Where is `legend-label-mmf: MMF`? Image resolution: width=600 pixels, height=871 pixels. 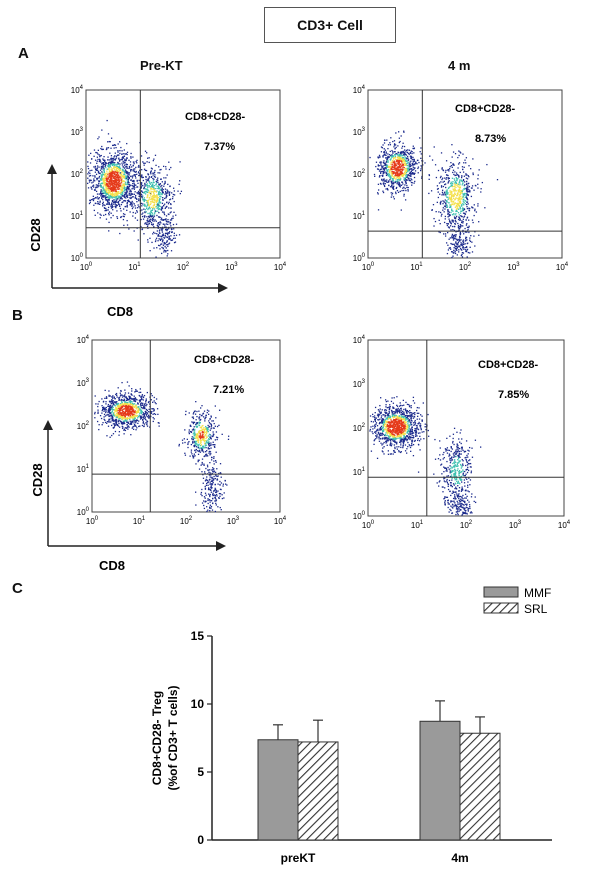 legend-label-mmf: MMF is located at coordinates (537, 593).